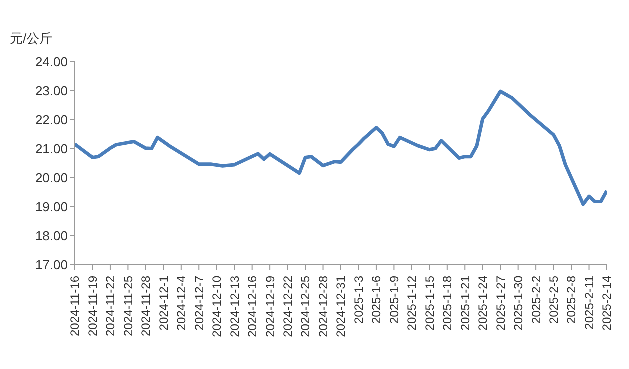  Describe the element at coordinates (51, 236) in the screenshot. I see `y-tick-label: 18.00` at that location.